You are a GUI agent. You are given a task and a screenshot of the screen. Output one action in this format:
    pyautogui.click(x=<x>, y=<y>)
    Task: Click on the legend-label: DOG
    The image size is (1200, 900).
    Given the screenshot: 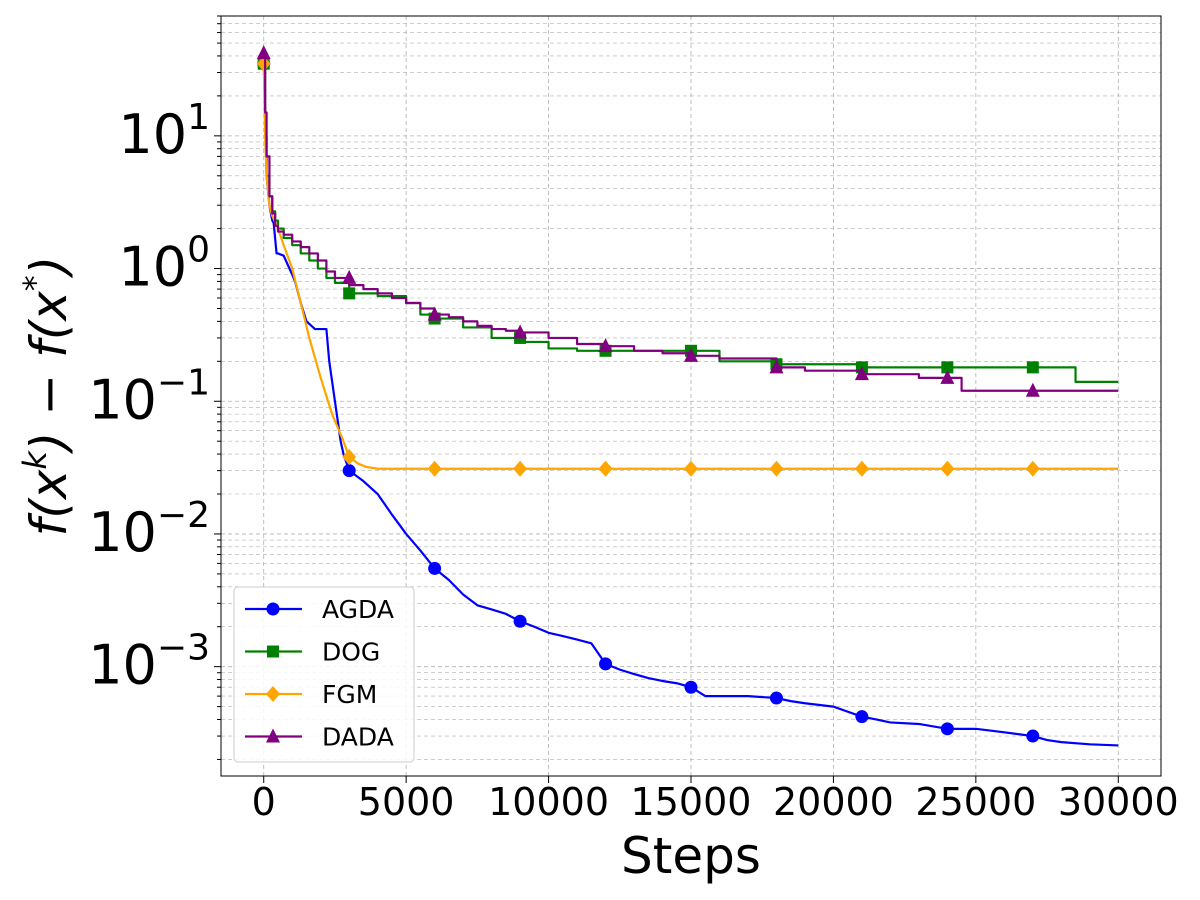 What is the action you would take?
    pyautogui.click(x=351, y=652)
    